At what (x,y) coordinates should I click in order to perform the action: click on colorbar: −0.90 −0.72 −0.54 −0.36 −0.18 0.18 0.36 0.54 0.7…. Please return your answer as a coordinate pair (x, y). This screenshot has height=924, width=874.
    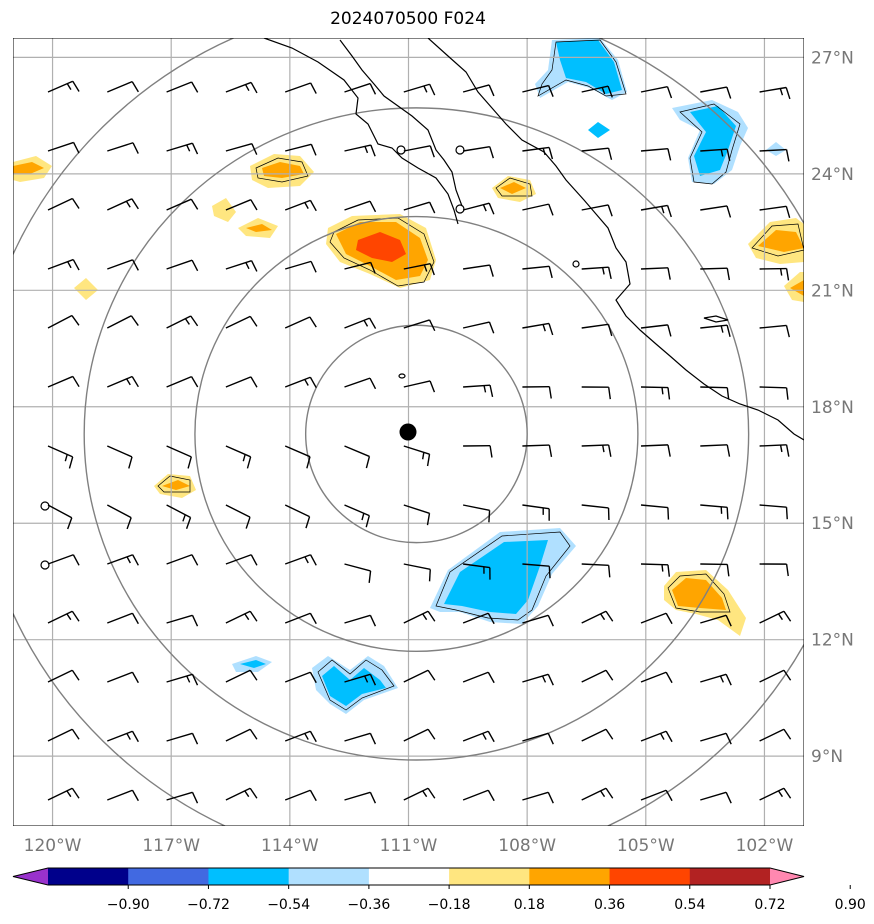
    Looking at the image, I should click on (439, 890).